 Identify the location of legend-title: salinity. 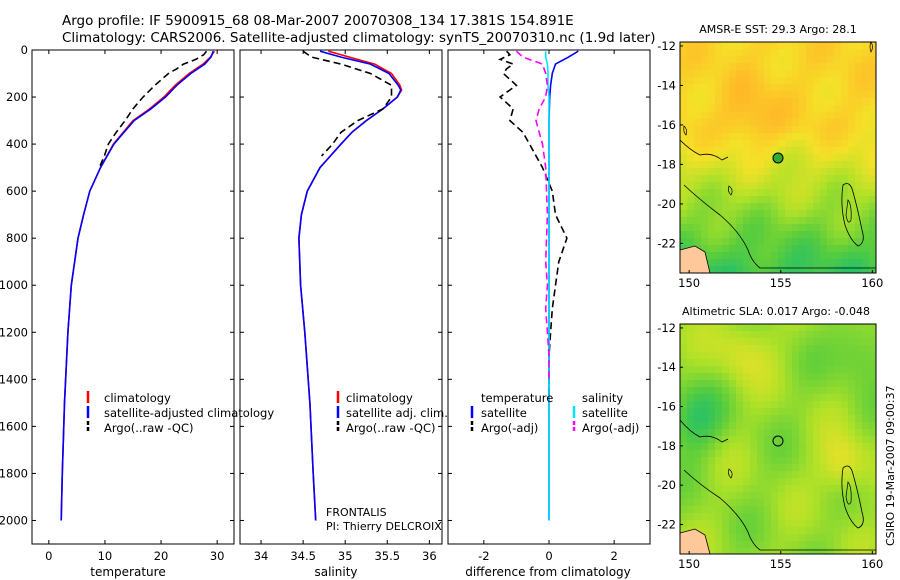
(602, 398).